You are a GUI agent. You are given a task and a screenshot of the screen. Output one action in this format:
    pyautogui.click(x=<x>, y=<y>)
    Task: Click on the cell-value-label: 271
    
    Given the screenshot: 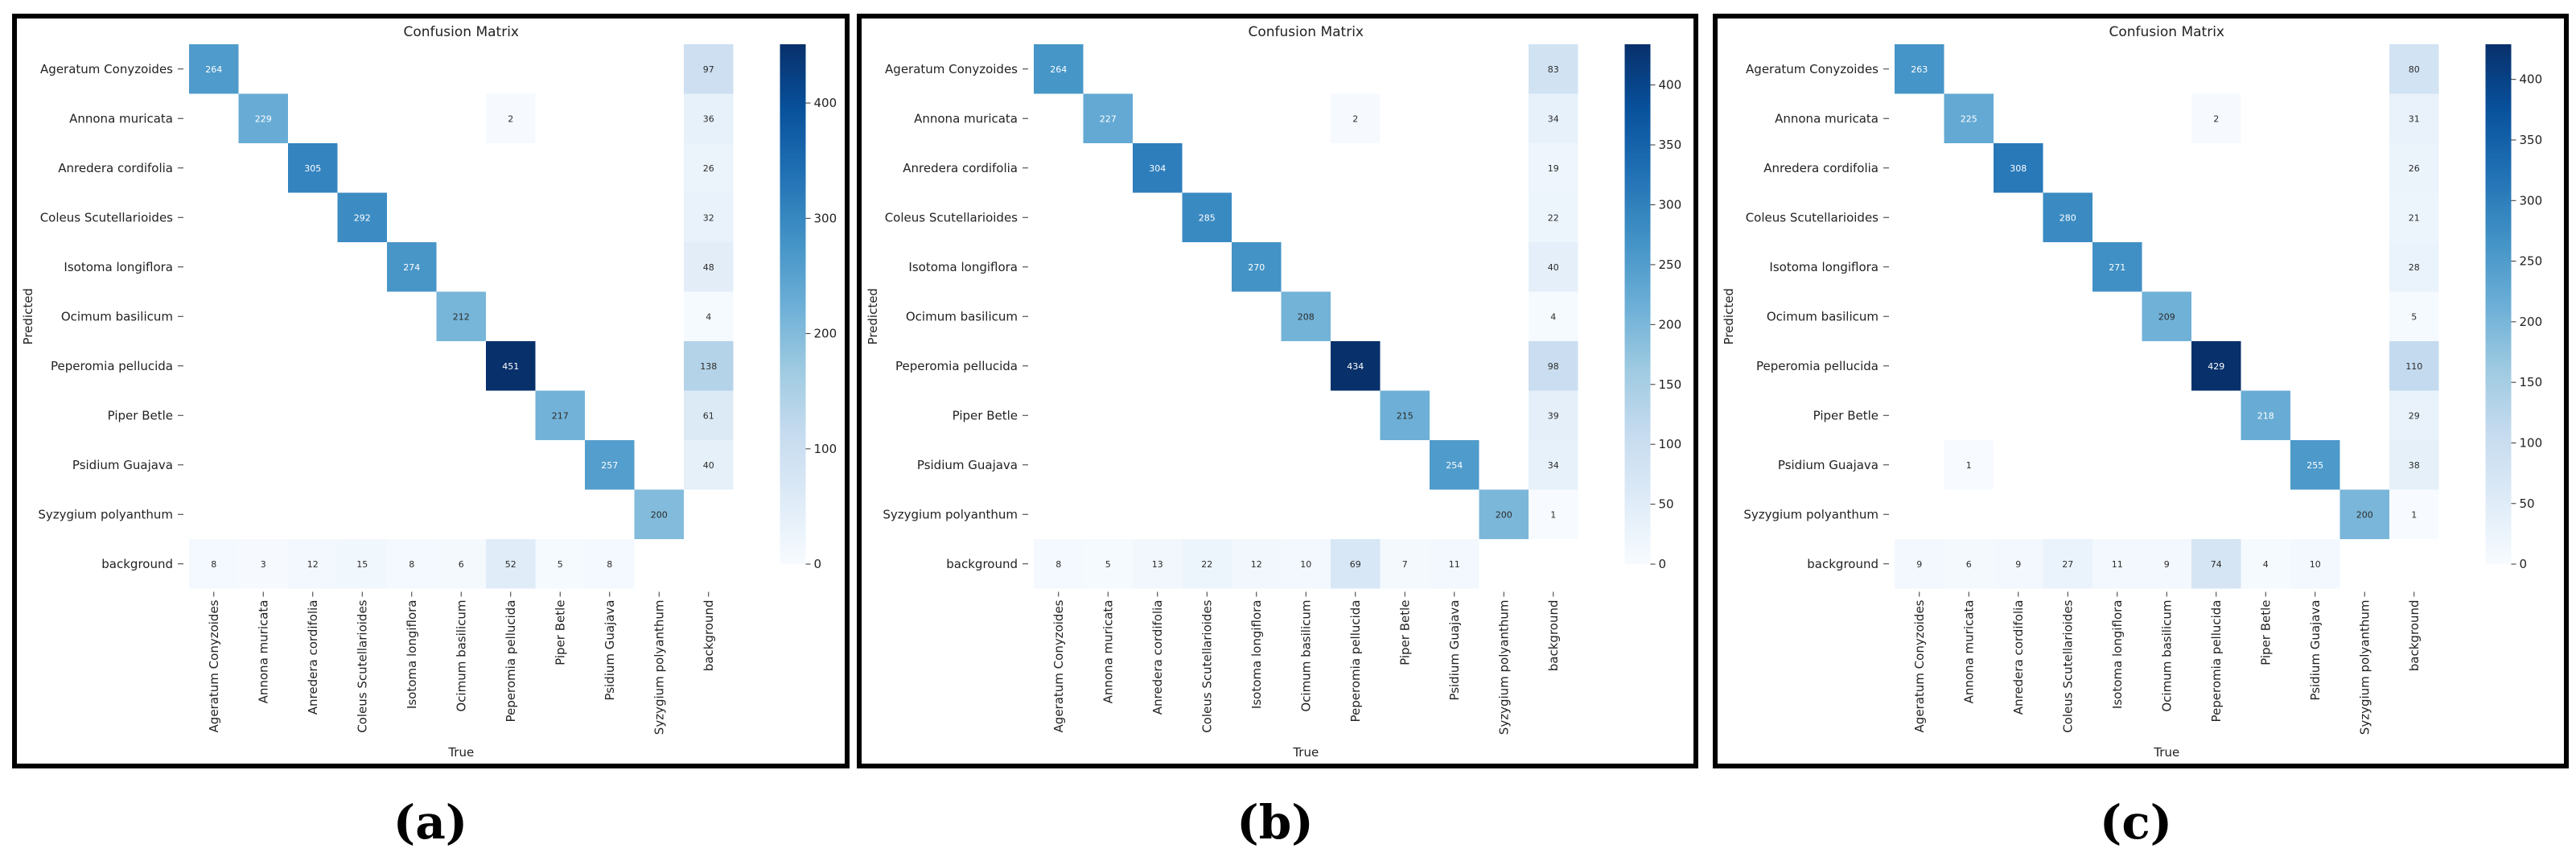 What is the action you would take?
    pyautogui.click(x=2117, y=267)
    